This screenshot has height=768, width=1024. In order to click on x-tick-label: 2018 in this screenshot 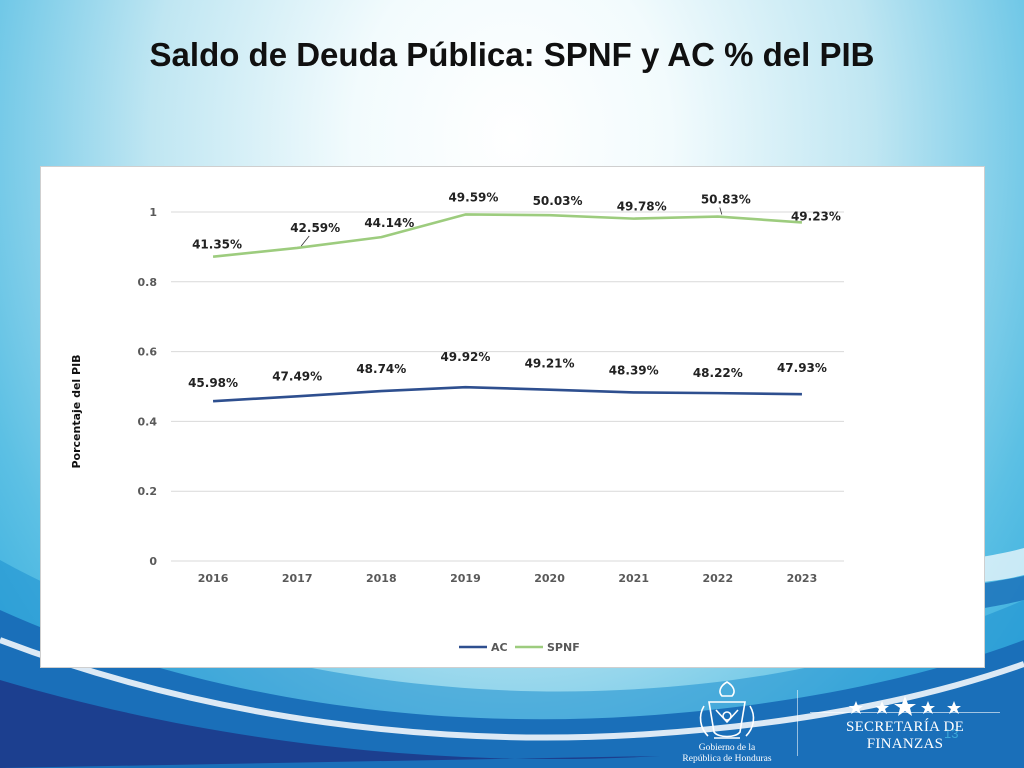, I will do `click(381, 578)`.